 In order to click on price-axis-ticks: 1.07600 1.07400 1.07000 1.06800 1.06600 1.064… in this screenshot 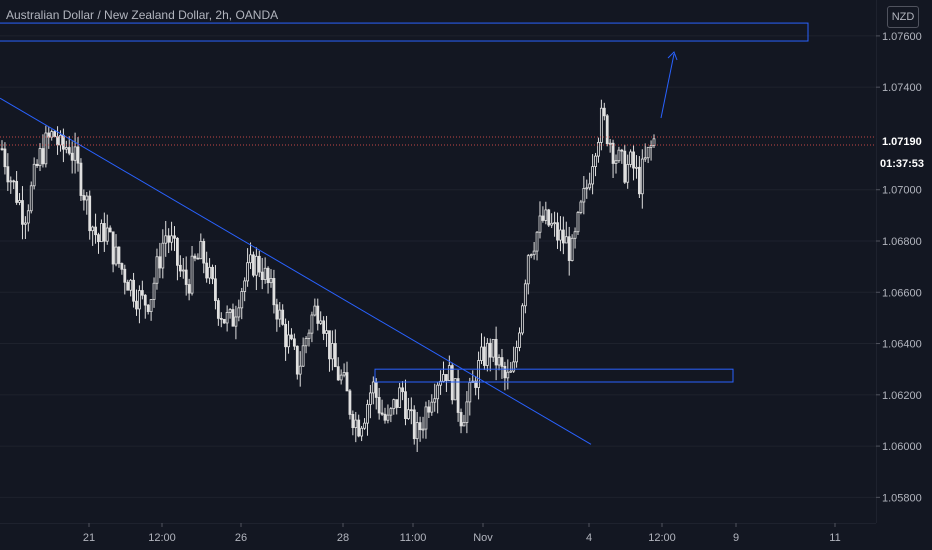, I will do `click(900, 267)`.